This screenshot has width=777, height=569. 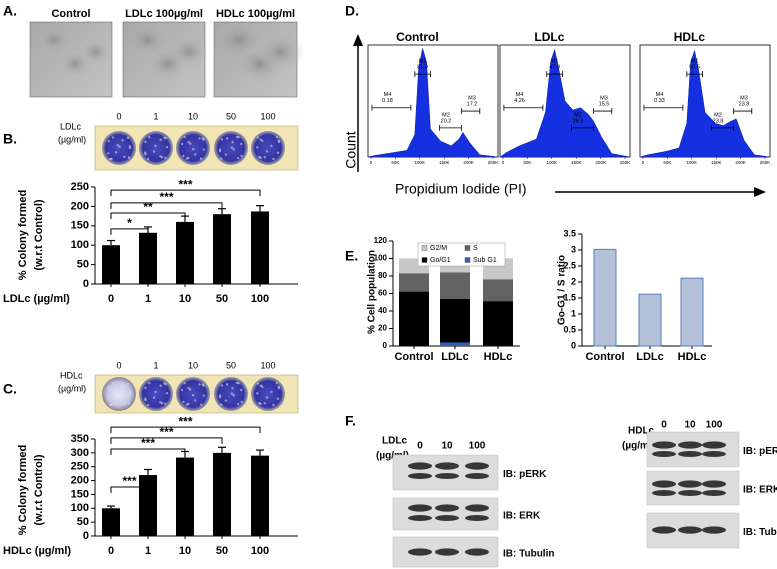 I want to click on x-tick-label: 10, so click(x=185, y=299).